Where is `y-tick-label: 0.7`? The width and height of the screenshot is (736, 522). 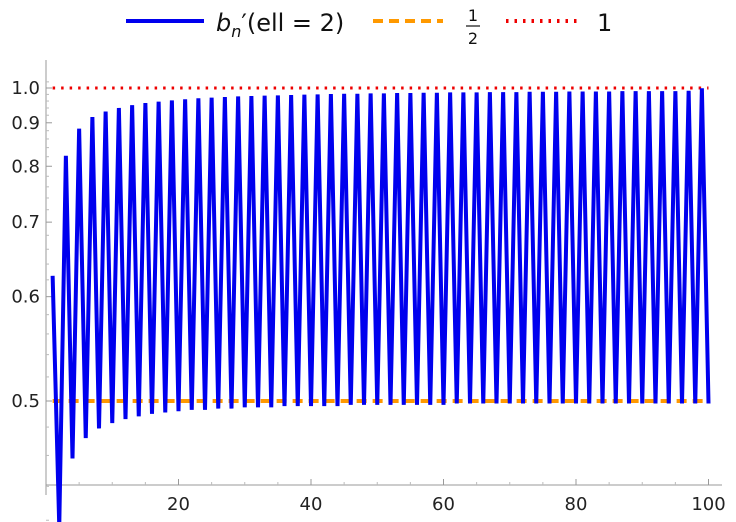
y-tick-label: 0.7 is located at coordinates (25, 222).